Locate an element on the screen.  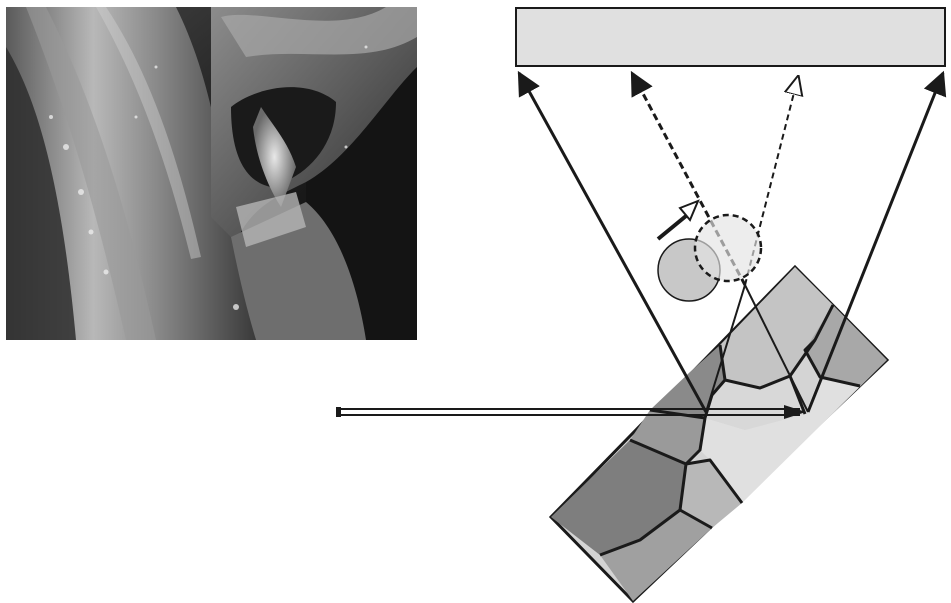
spot-dashed is located at coordinates (728, 248).